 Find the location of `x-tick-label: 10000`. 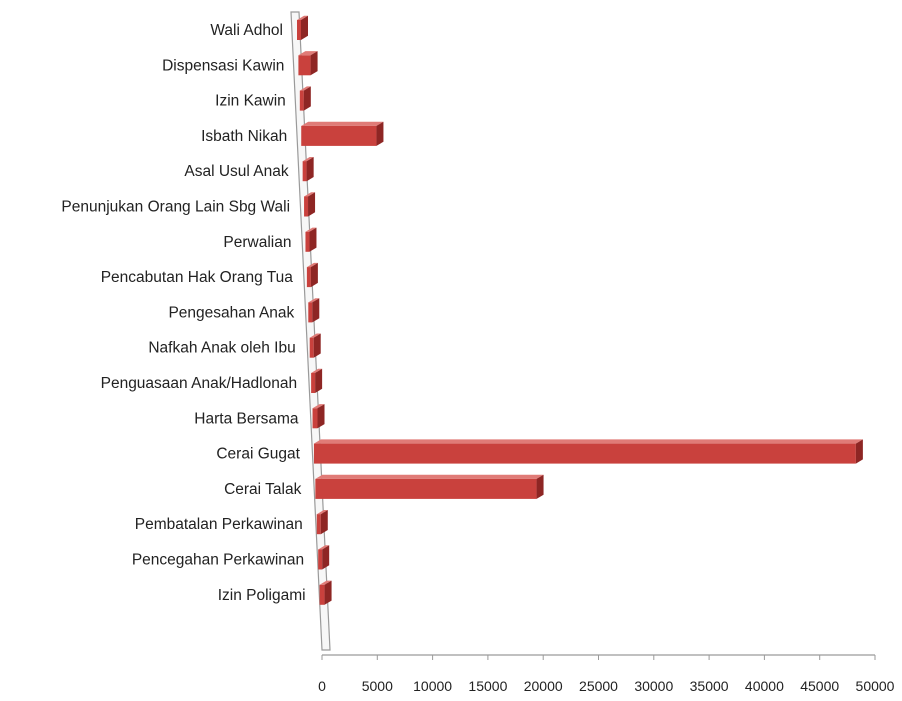

x-tick-label: 10000 is located at coordinates (432, 686).